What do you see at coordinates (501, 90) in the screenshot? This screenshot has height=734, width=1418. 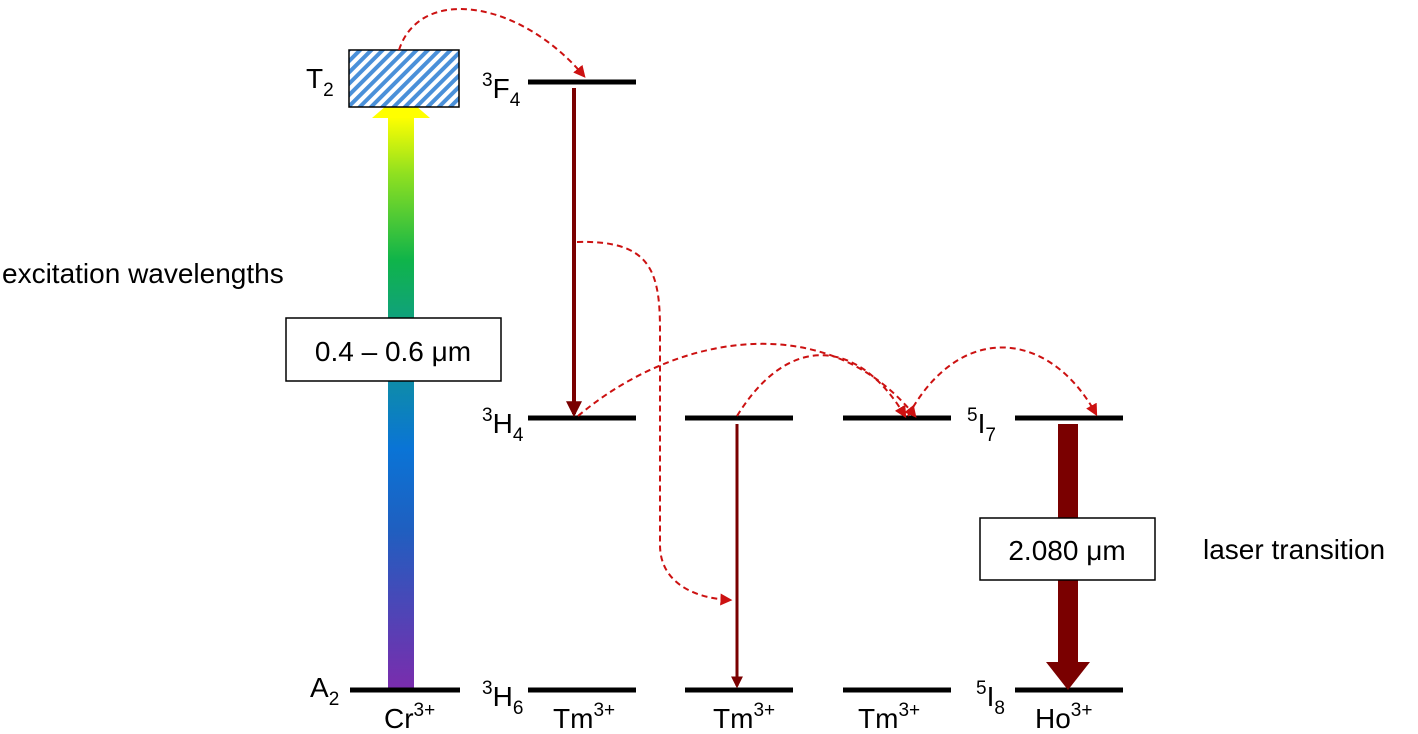 I see `label-3f4: 3F4` at bounding box center [501, 90].